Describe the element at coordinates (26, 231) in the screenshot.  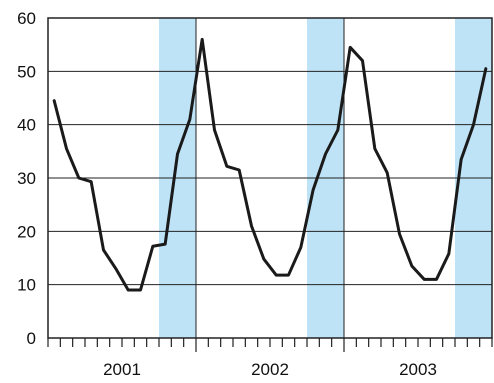
I see `y-tick-label: 20` at that location.